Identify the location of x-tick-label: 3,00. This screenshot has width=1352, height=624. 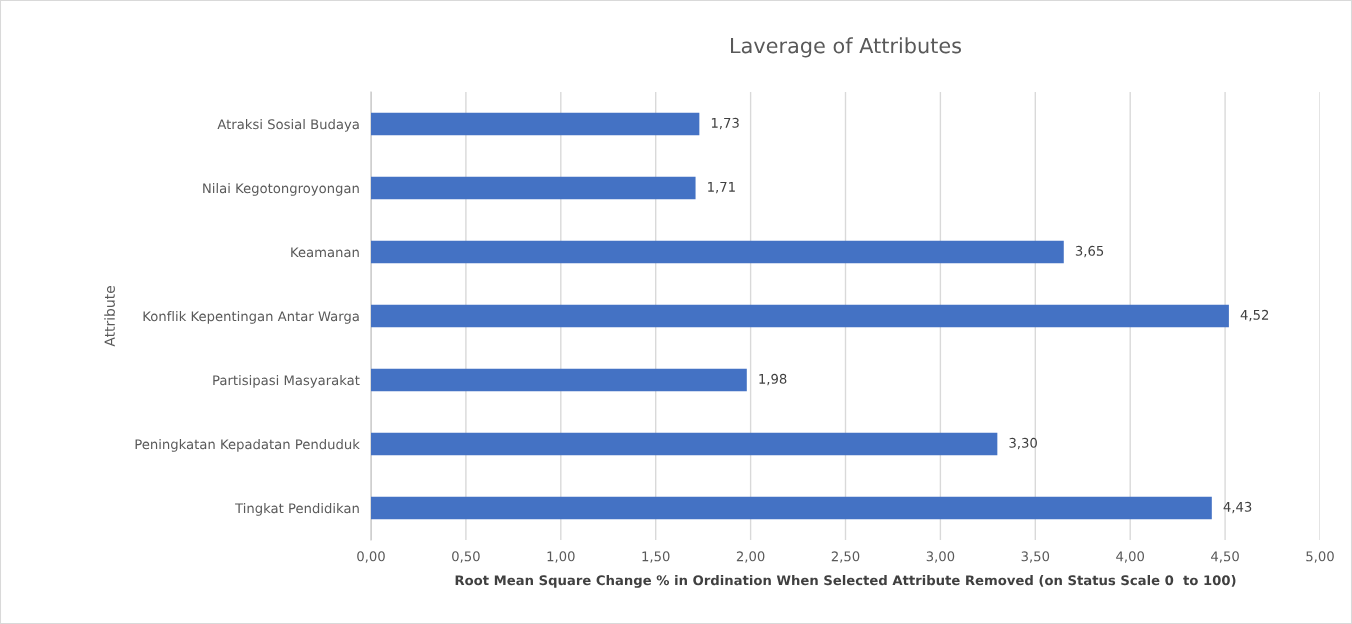
(940, 557).